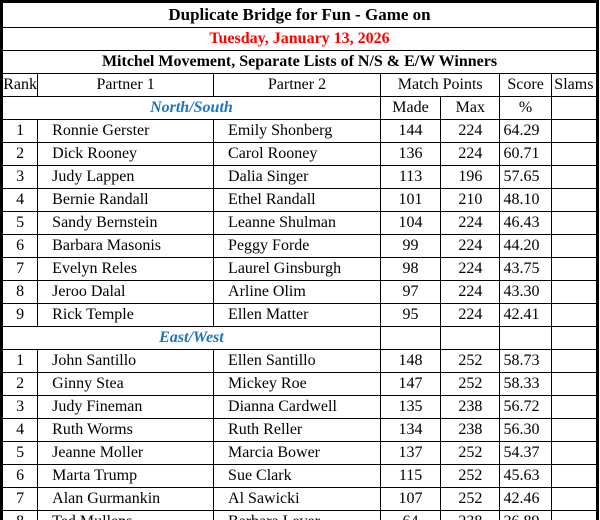  Describe the element at coordinates (525, 315) in the screenshot. I see `score-cell: 42.41` at that location.